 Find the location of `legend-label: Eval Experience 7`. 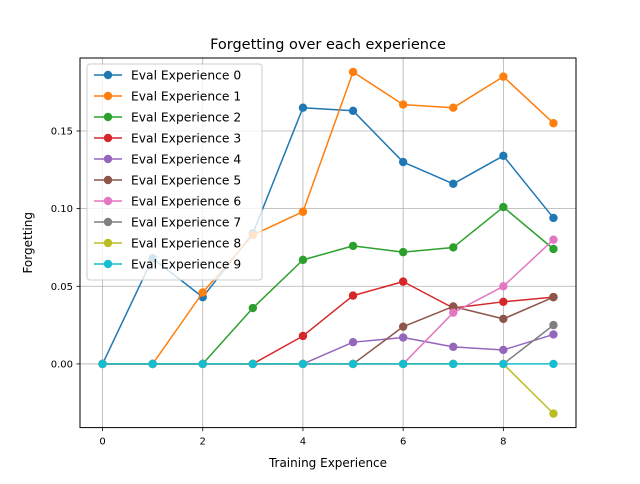

legend-label: Eval Experience 7 is located at coordinates (186, 223).